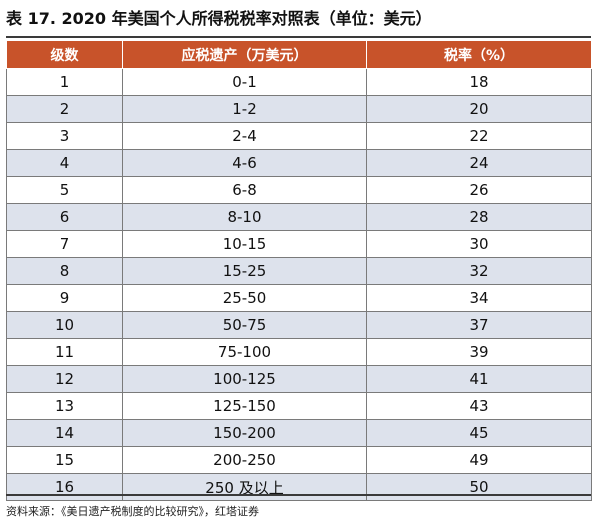  Describe the element at coordinates (64, 163) in the screenshot. I see `level-cell: 4` at that location.